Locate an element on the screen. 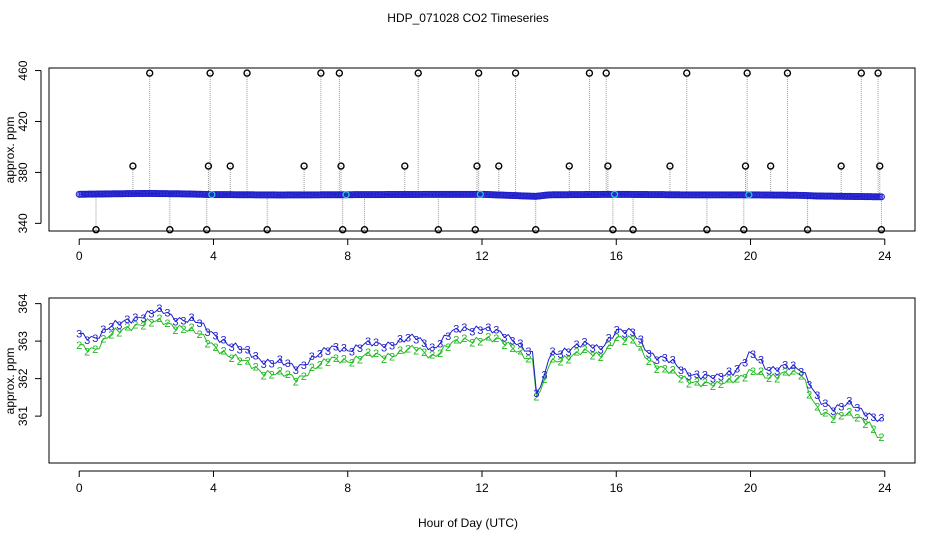 The height and width of the screenshot is (540, 936). top-y-tick-label: 380 is located at coordinates (23, 172).